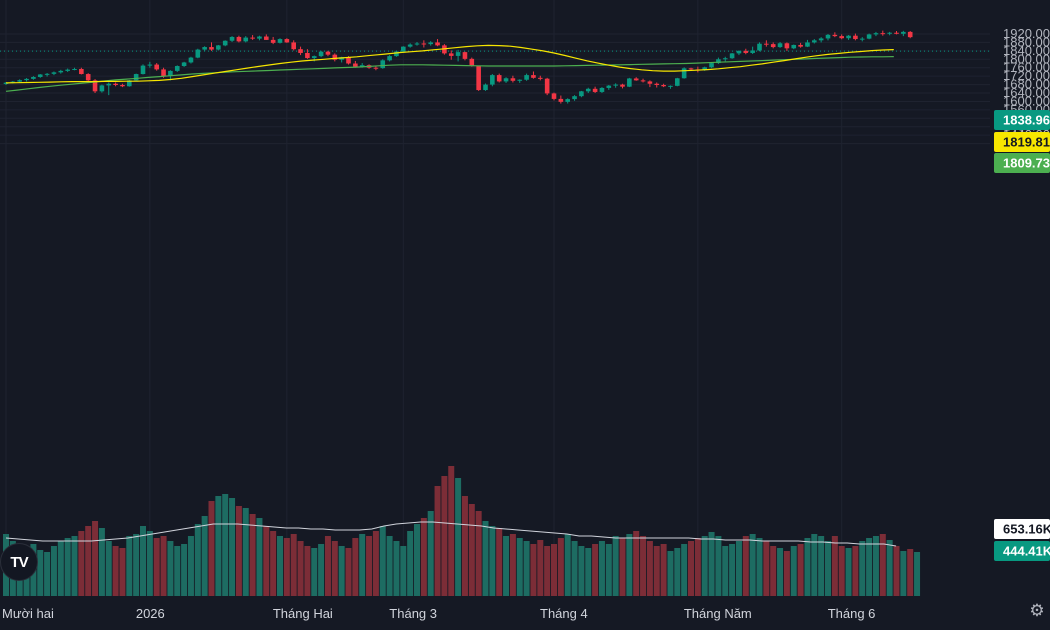 The height and width of the screenshot is (630, 1050). What do you see at coordinates (1026, 41) in the screenshot?
I see `y-tick-label: 1880.00` at bounding box center [1026, 41].